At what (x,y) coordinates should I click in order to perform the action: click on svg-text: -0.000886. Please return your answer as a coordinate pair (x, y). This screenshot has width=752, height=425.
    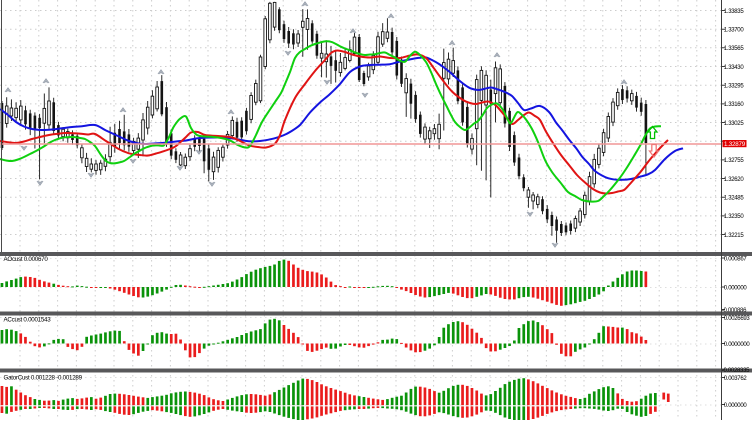
    Looking at the image, I should click on (734, 311).